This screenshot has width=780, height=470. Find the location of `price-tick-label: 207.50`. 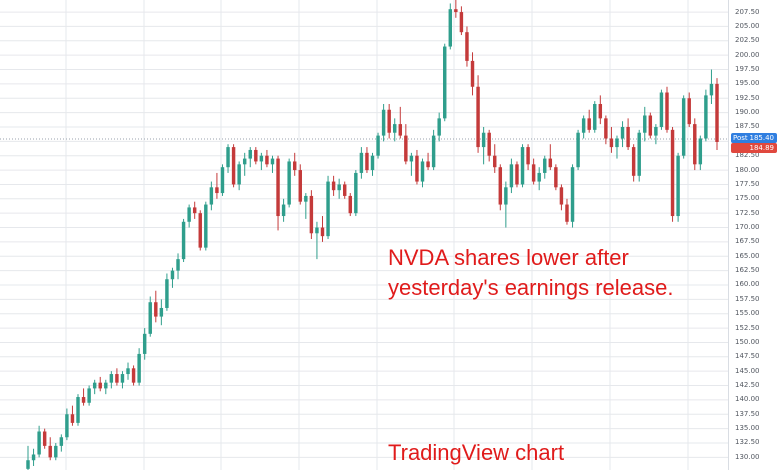

price-tick-label: 207.50 is located at coordinates (747, 11).